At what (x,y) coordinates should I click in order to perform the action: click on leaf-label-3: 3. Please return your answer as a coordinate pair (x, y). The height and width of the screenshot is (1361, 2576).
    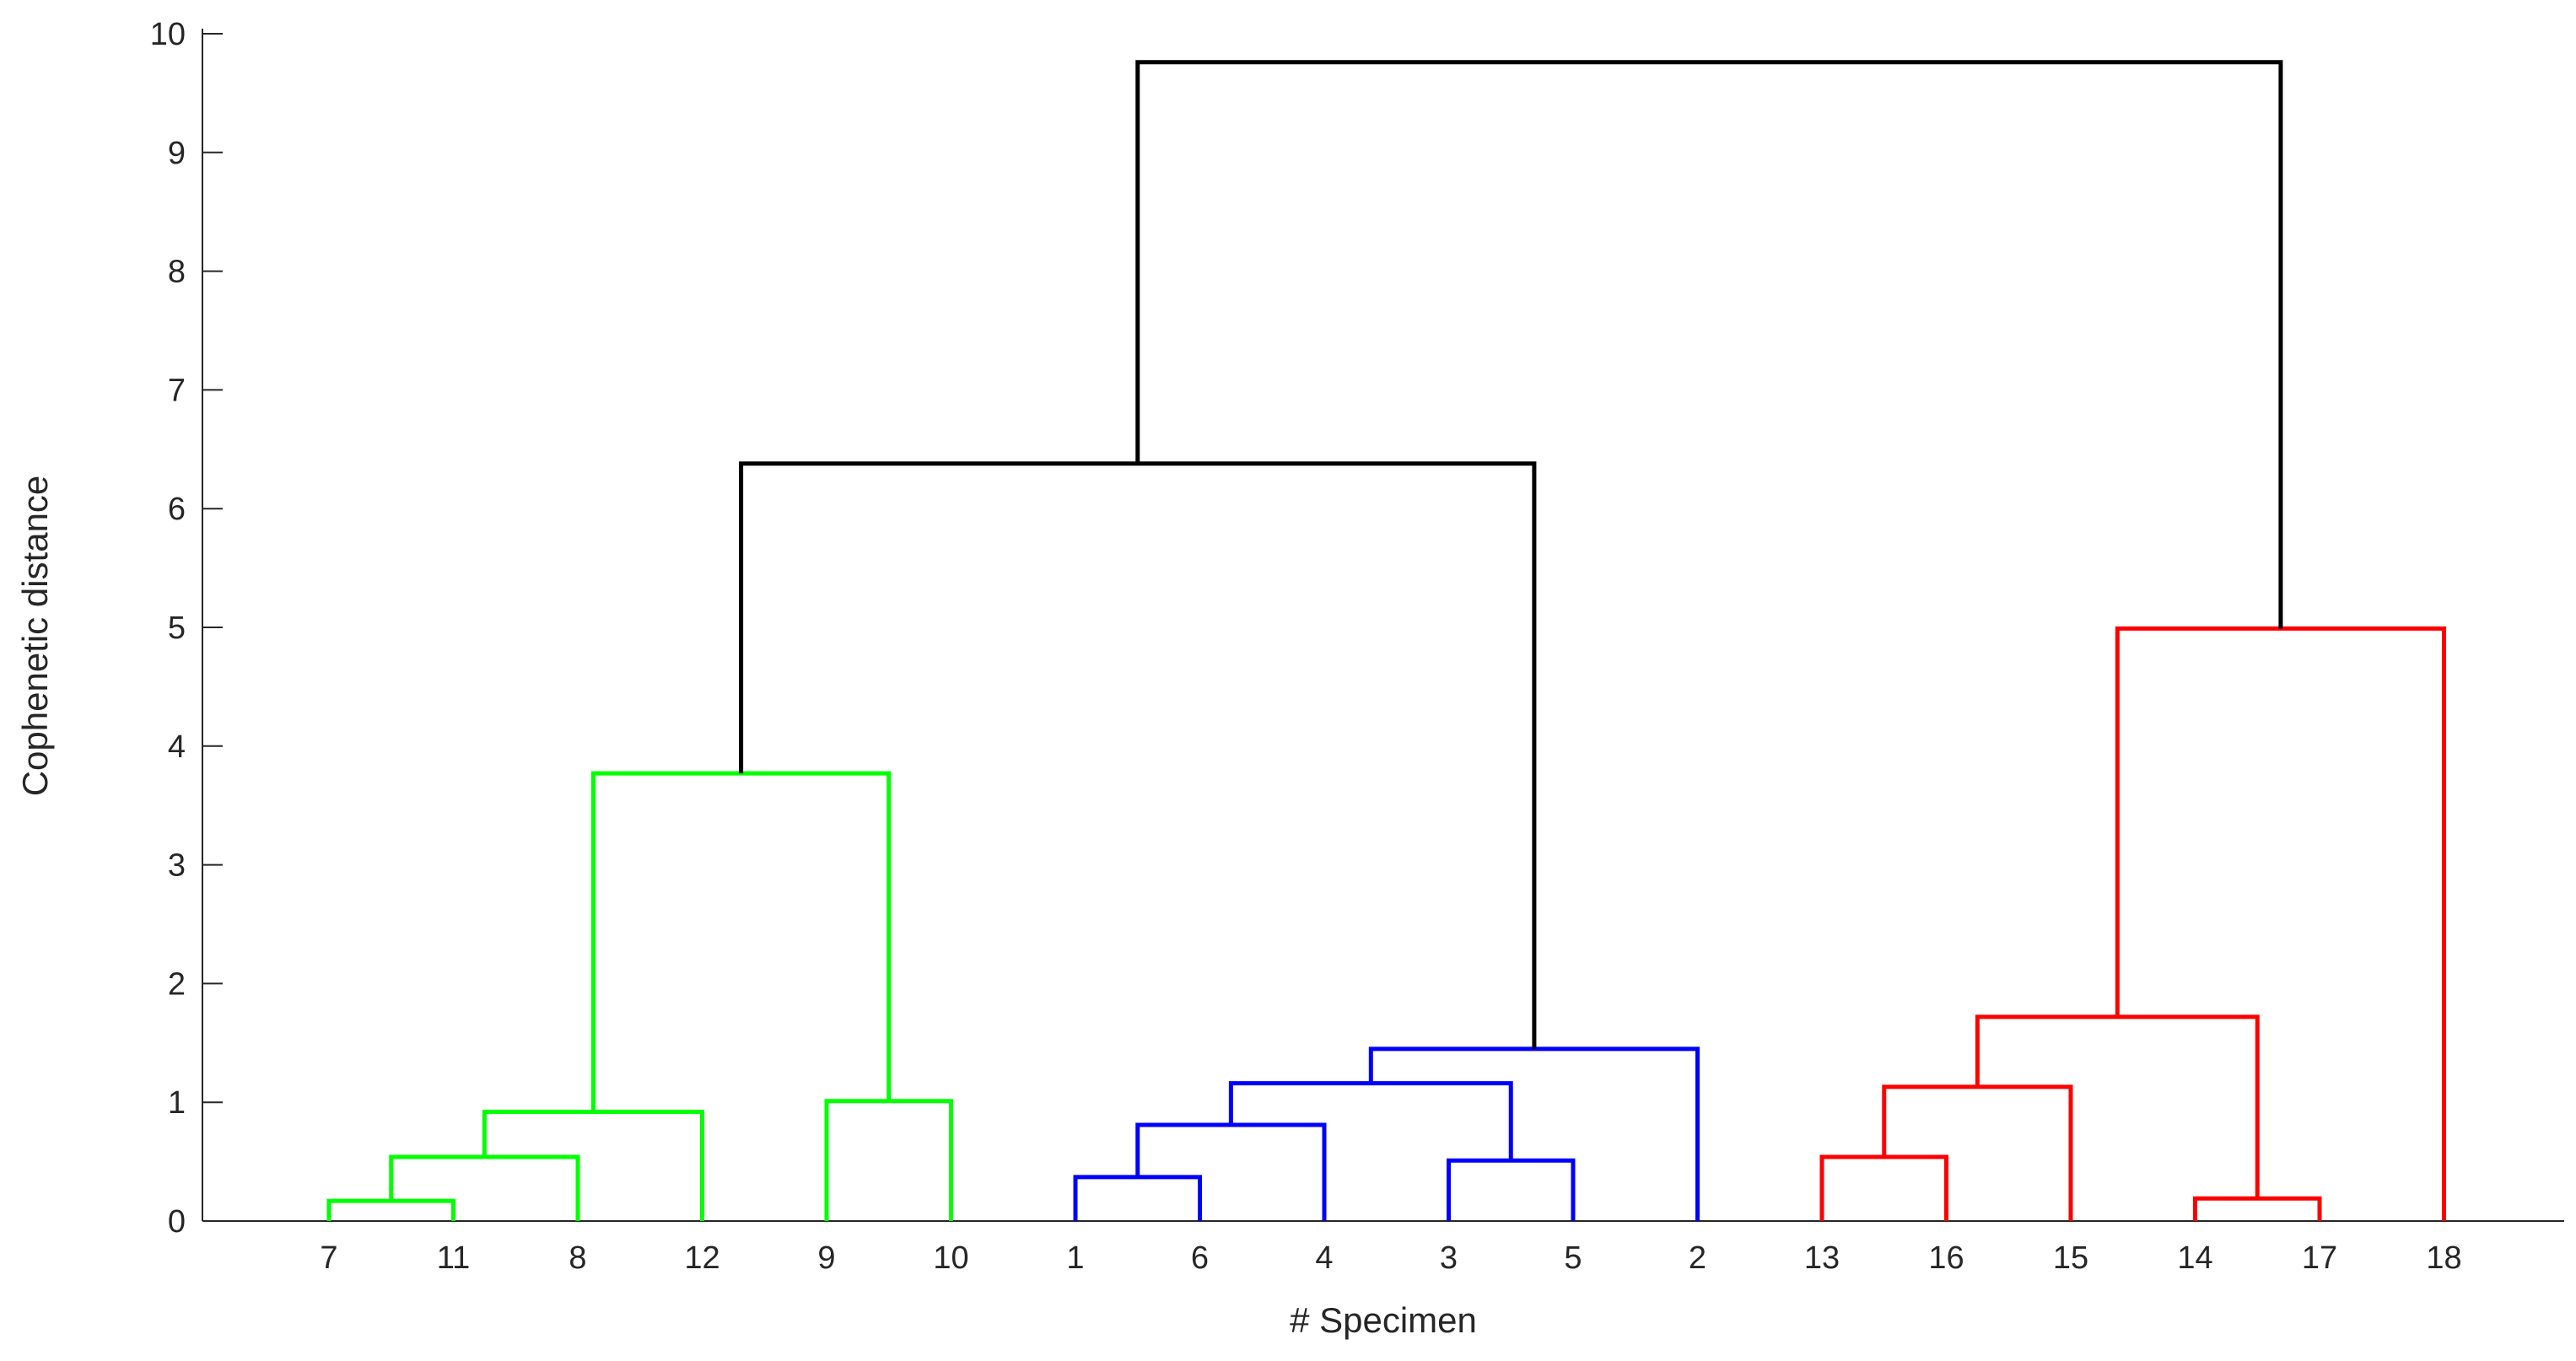
    Looking at the image, I should click on (1449, 1258).